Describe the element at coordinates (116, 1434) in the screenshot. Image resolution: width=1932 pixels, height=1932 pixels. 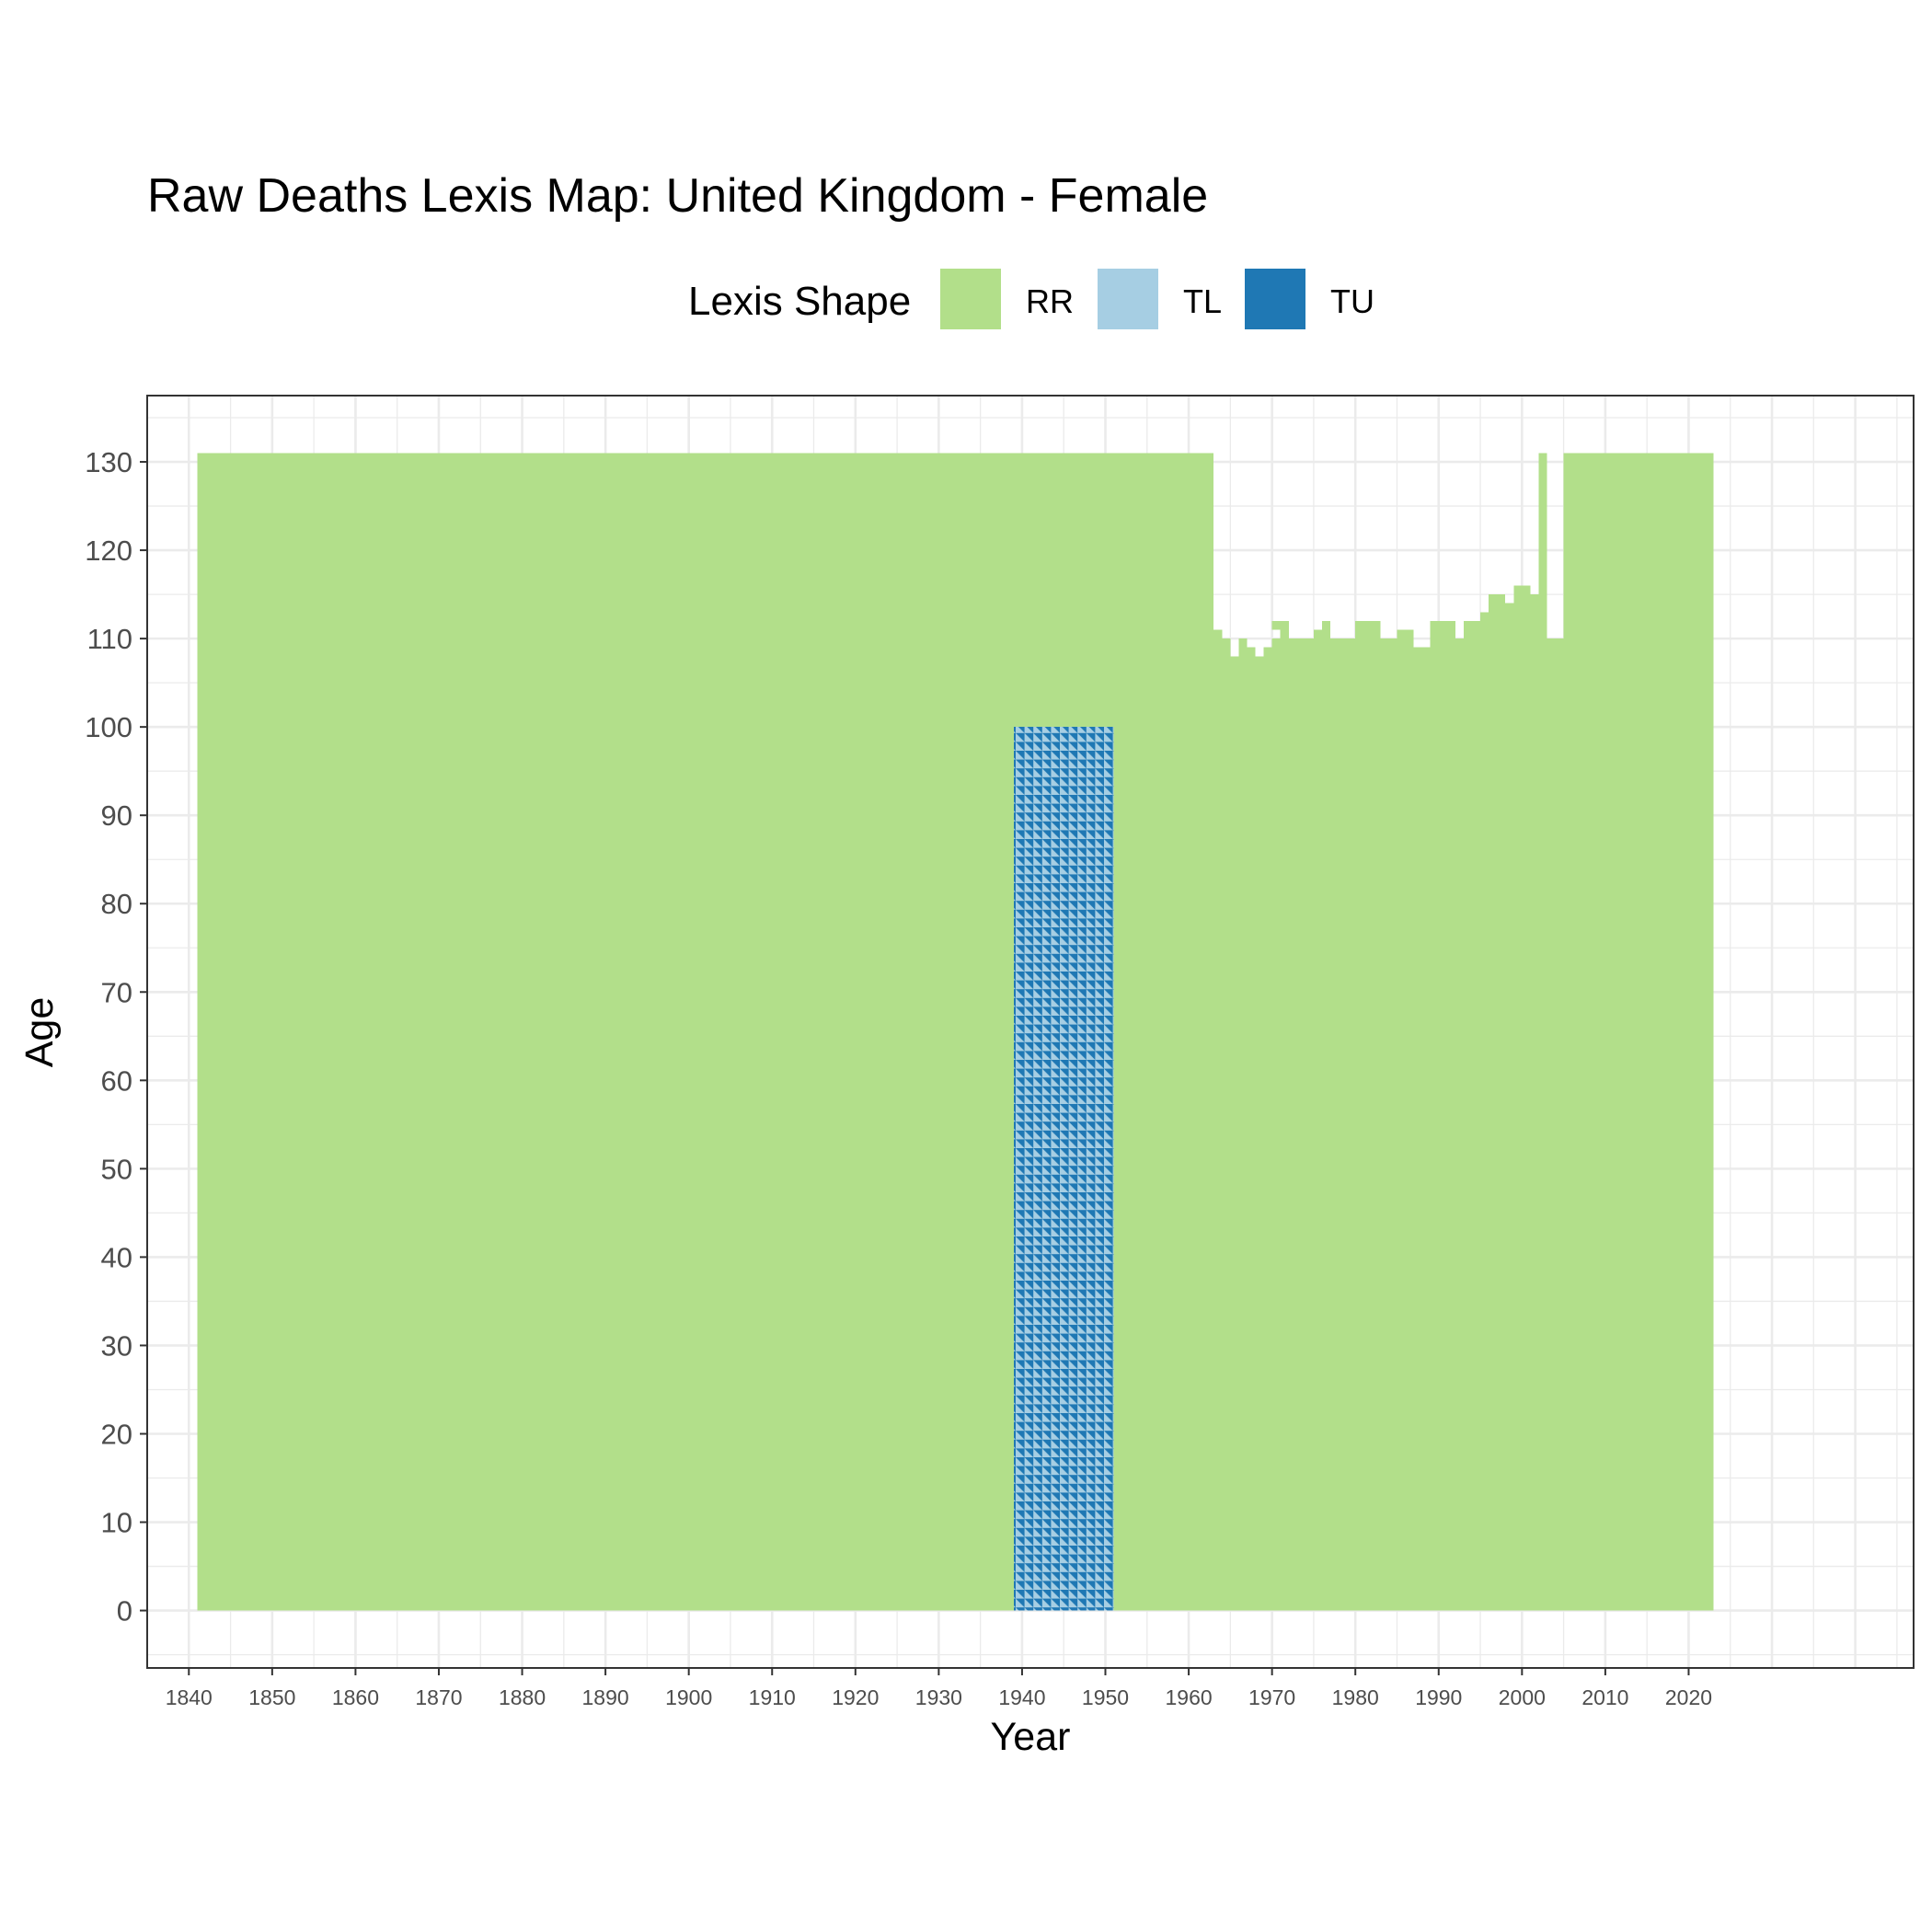
I see `y-tick-label: 20` at that location.